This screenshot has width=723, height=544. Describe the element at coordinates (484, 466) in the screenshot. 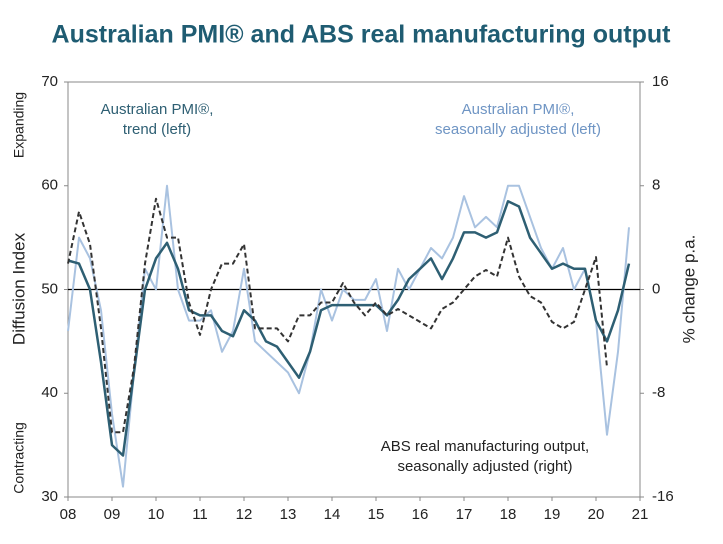

I see `annotation: seasonally adjusted (right)` at that location.